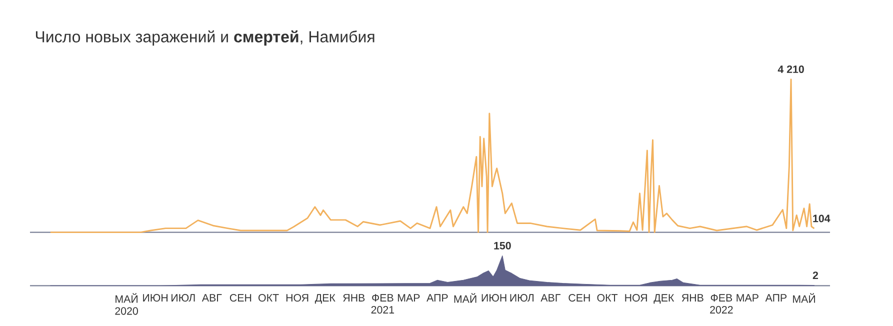  I want to click on data-label: 104, so click(821, 218).